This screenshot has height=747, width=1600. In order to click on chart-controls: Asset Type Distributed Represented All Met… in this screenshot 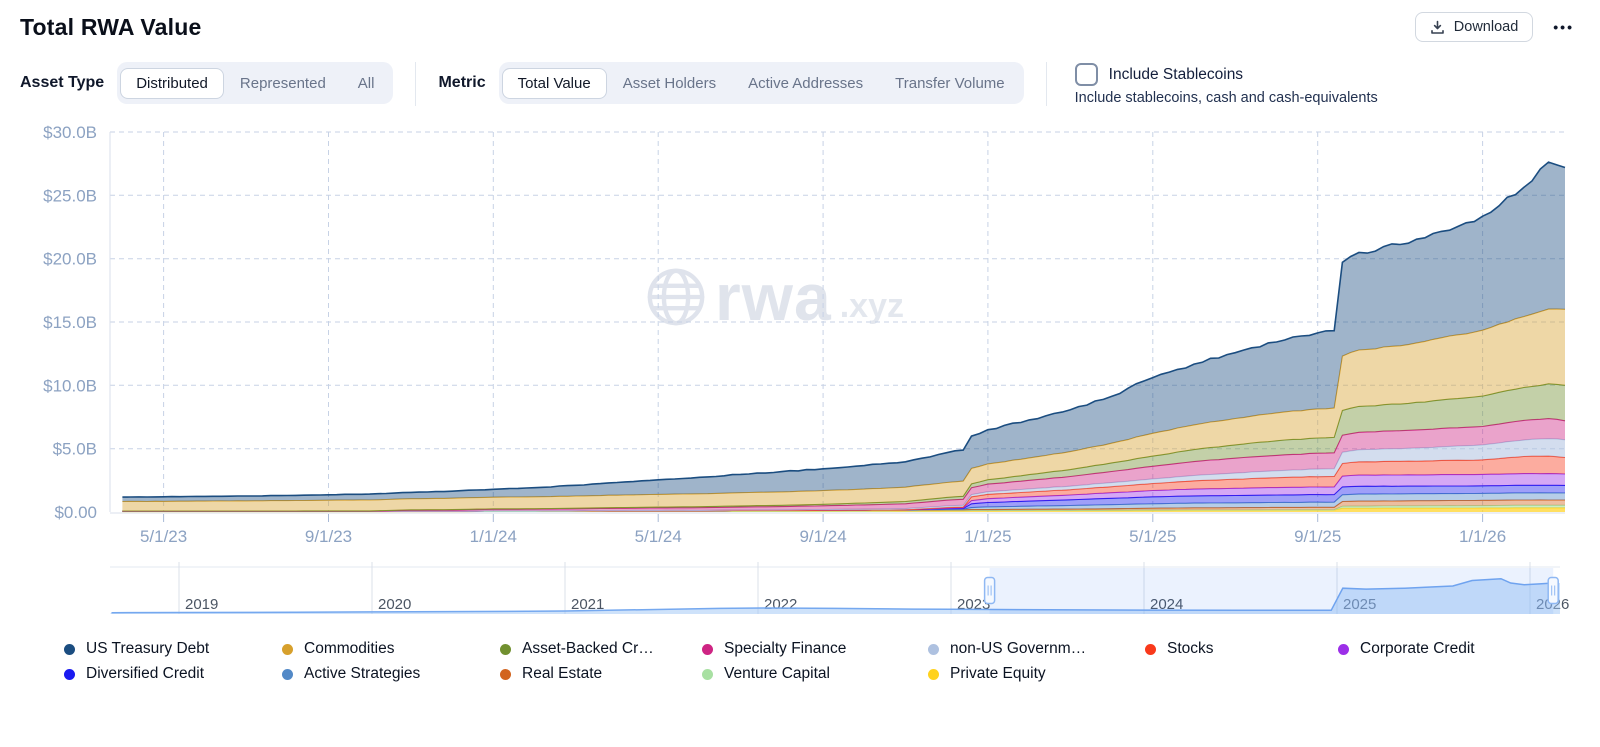, I will do `click(800, 84)`.